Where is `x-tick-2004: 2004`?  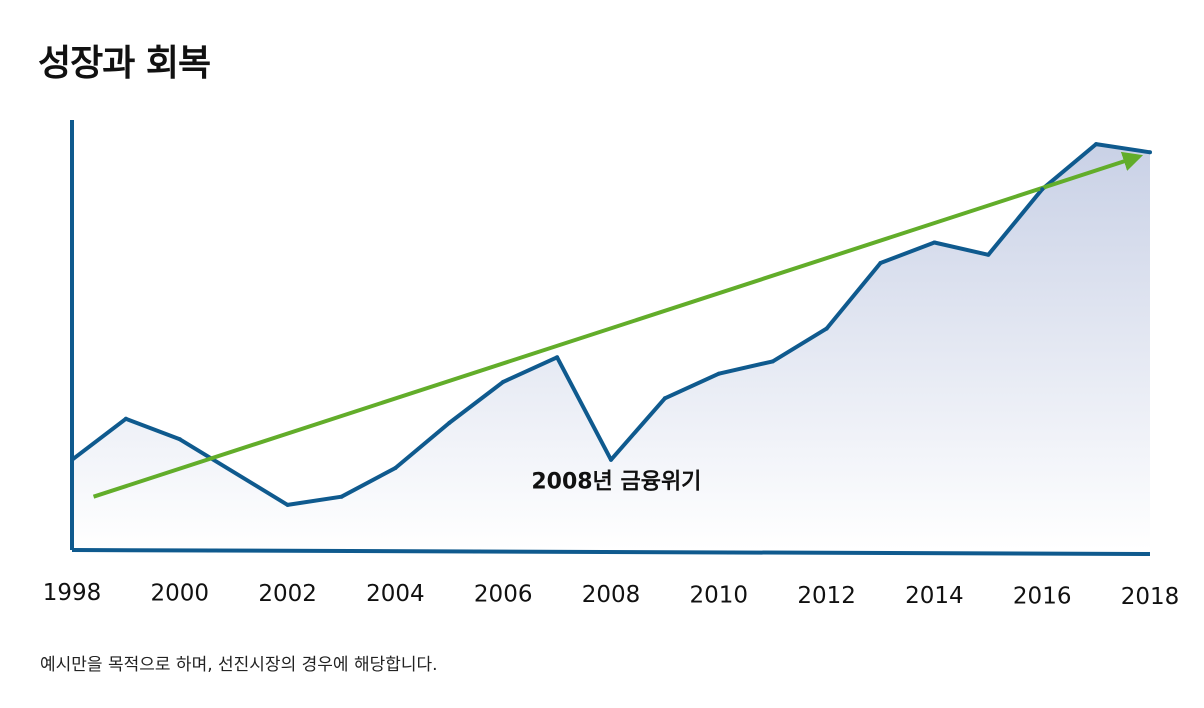 x-tick-2004: 2004 is located at coordinates (395, 594).